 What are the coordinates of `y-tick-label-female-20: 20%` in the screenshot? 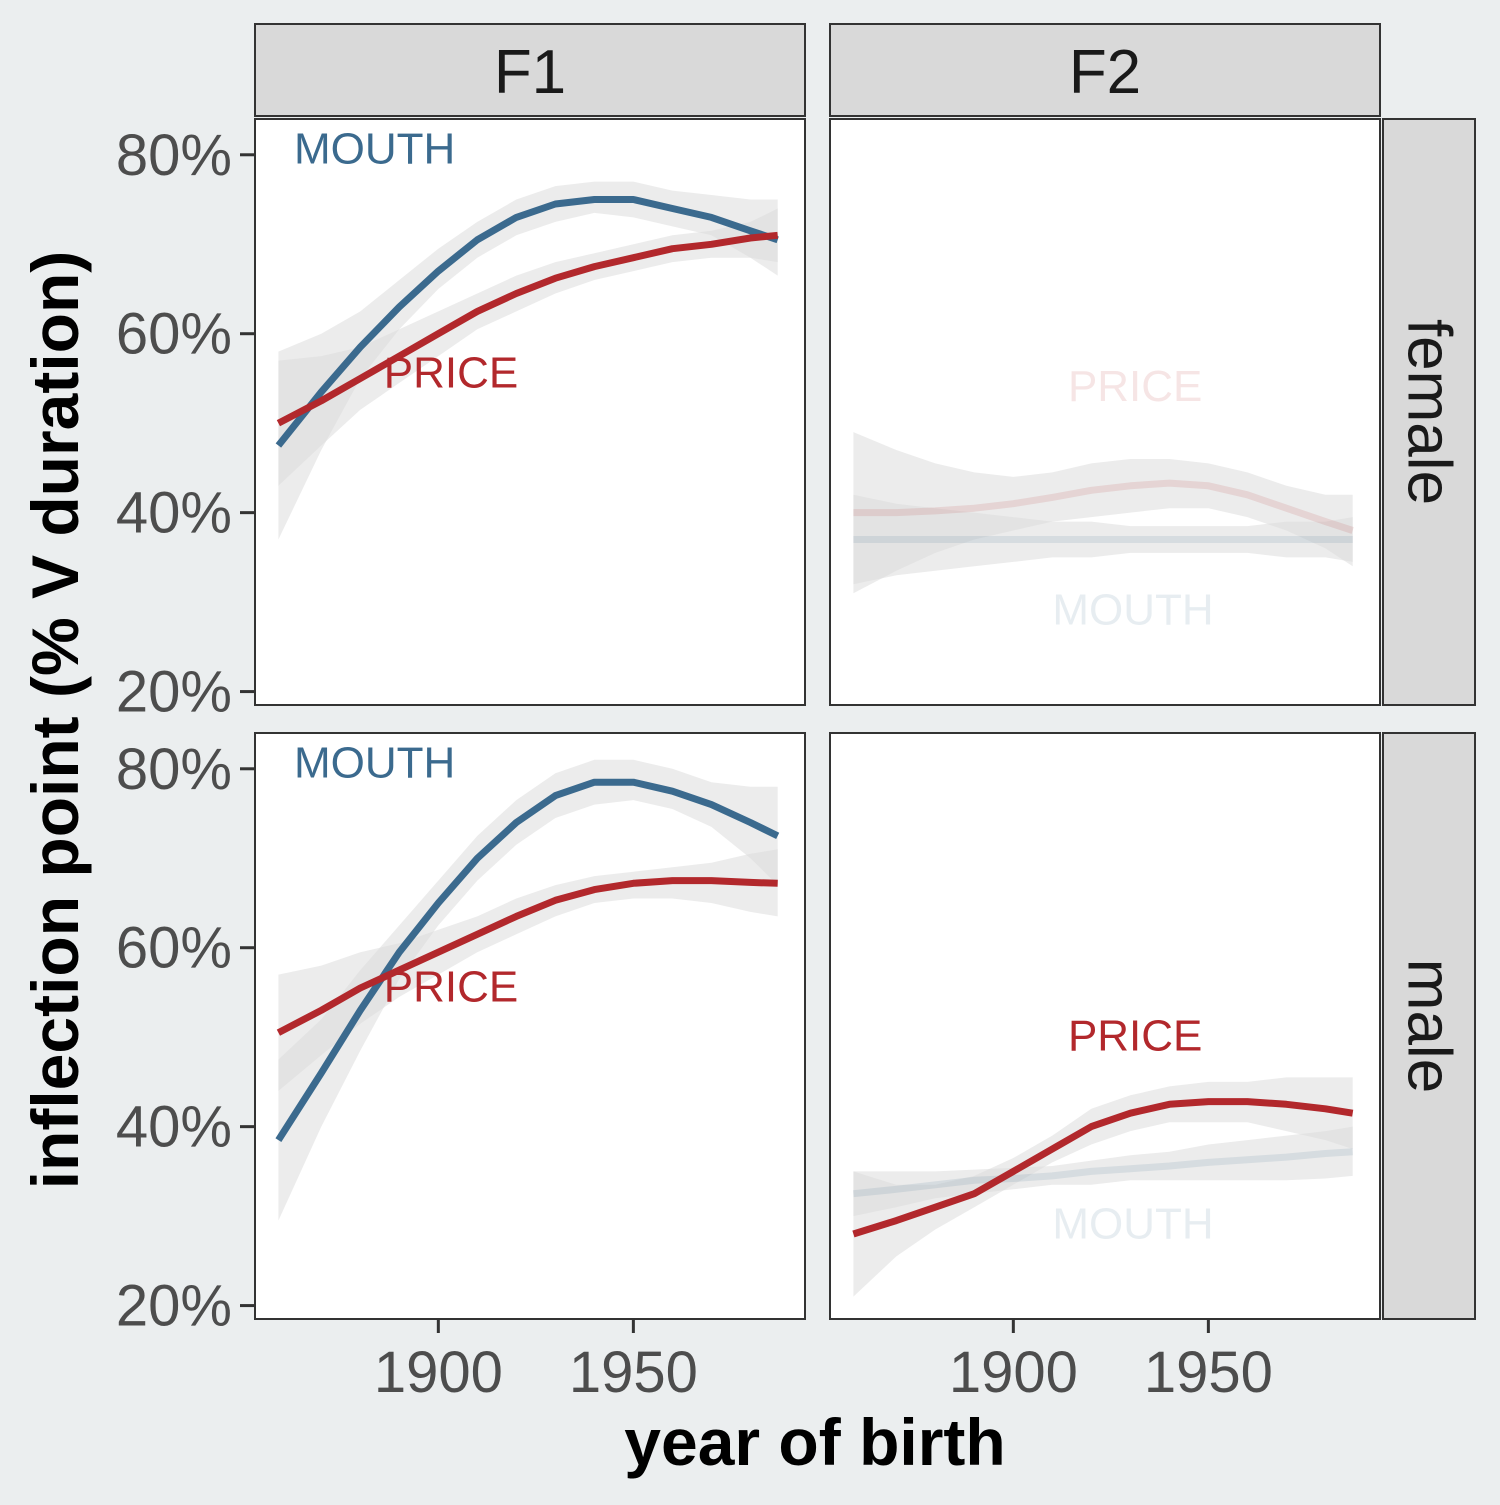 It's located at (174, 692).